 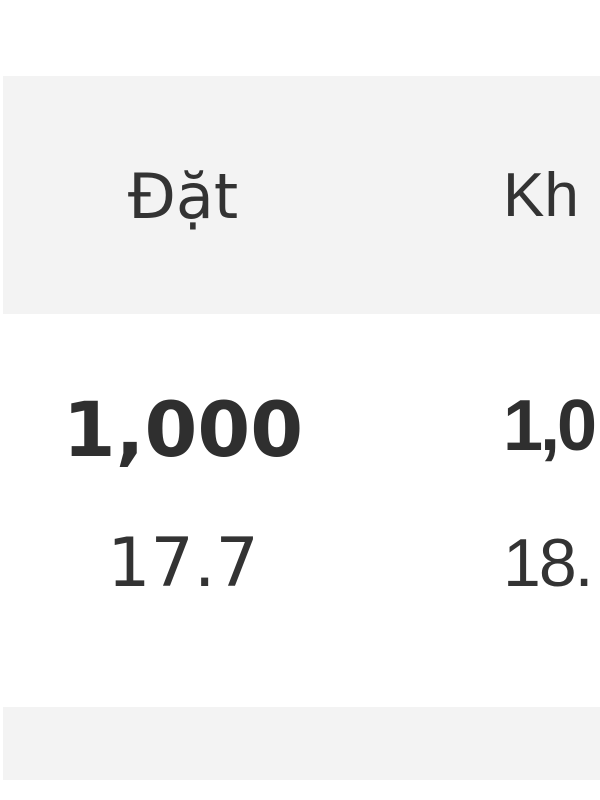 What do you see at coordinates (183, 563) in the screenshot?
I see `cell-subvalue-1: 17.7` at bounding box center [183, 563].